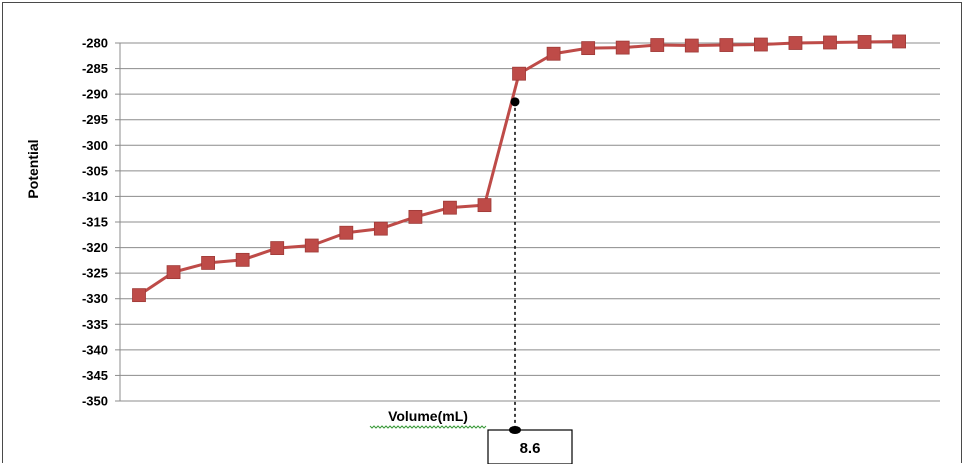  I want to click on y-tick-label: -350, so click(95, 401).